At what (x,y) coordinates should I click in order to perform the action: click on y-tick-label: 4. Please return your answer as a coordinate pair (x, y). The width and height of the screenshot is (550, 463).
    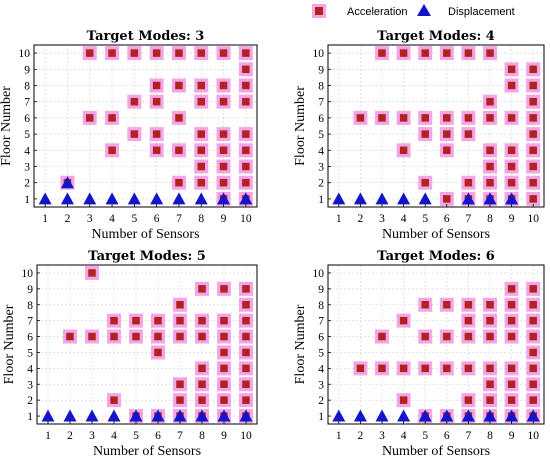
    Looking at the image, I should click on (30, 369).